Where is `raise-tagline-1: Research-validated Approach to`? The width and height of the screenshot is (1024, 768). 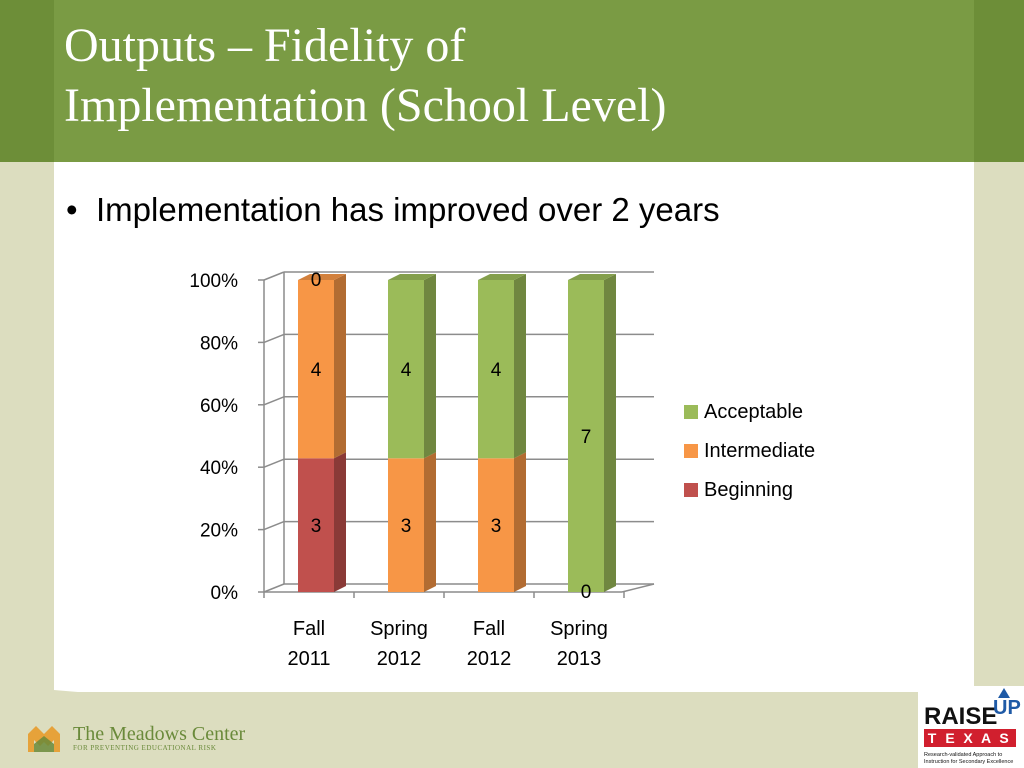
raise-tagline-1: Research-validated Approach to is located at coordinates (963, 755).